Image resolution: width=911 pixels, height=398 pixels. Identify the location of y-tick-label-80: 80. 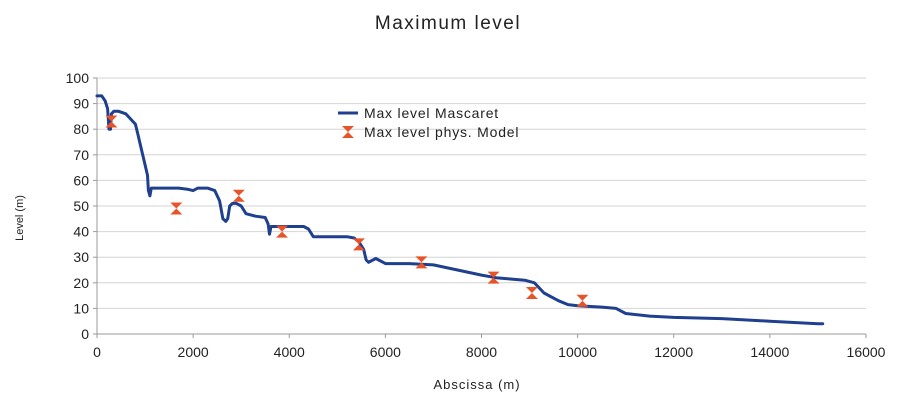
(81, 129).